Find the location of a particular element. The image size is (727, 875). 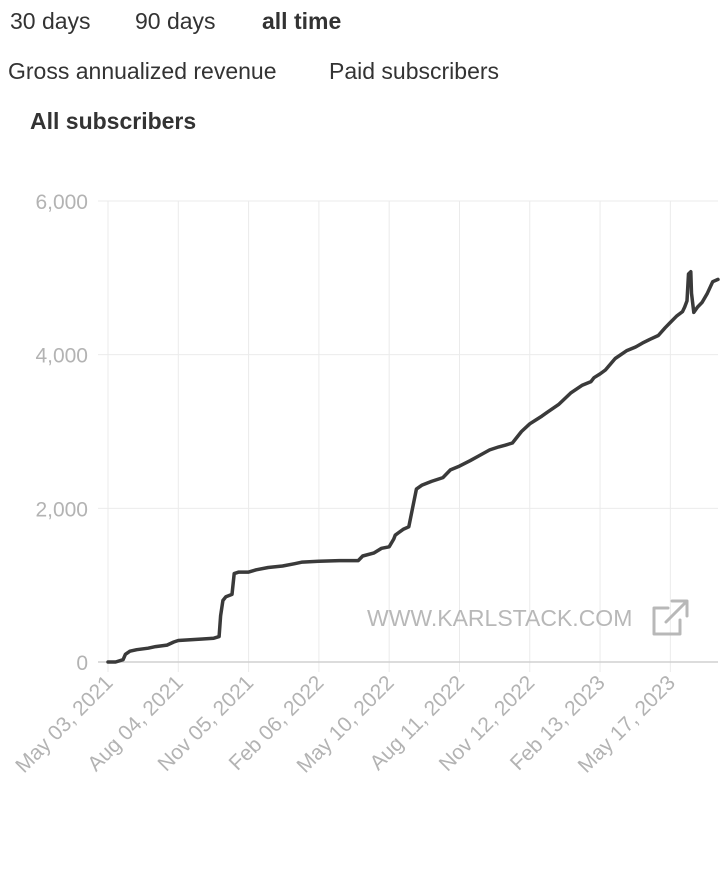

y-axis-tick-labels: 0 2,000 4,000 6,000 is located at coordinates (61, 433).